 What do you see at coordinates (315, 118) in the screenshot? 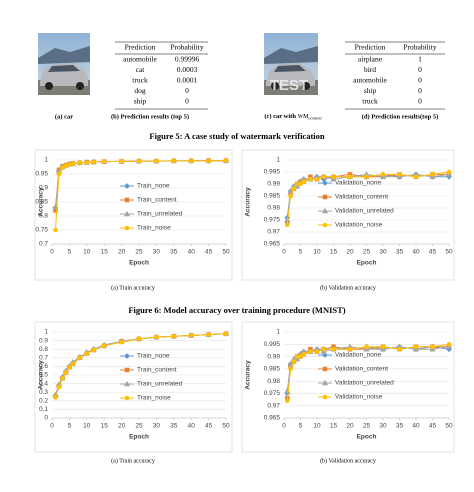
I see `caption-subscript: content` at bounding box center [315, 118].